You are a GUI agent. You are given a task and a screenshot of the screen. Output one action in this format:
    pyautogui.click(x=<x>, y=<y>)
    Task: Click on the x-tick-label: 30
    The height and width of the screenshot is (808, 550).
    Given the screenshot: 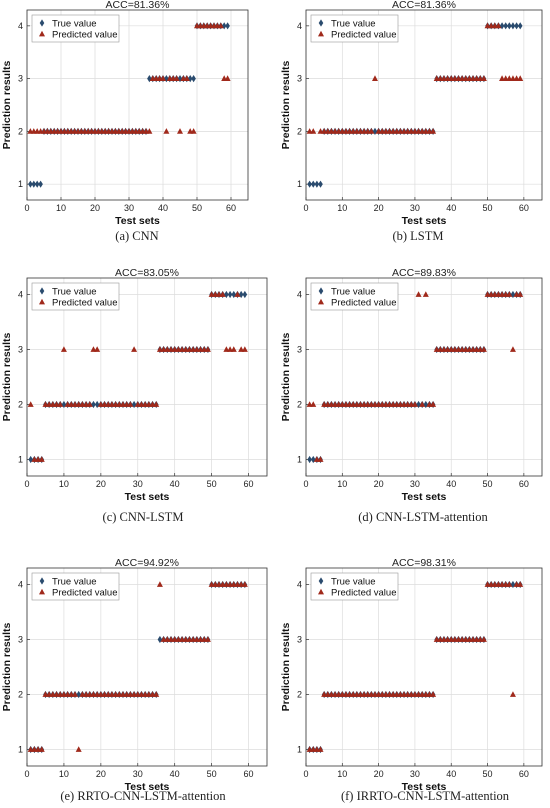 What is the action you would take?
    pyautogui.click(x=138, y=484)
    